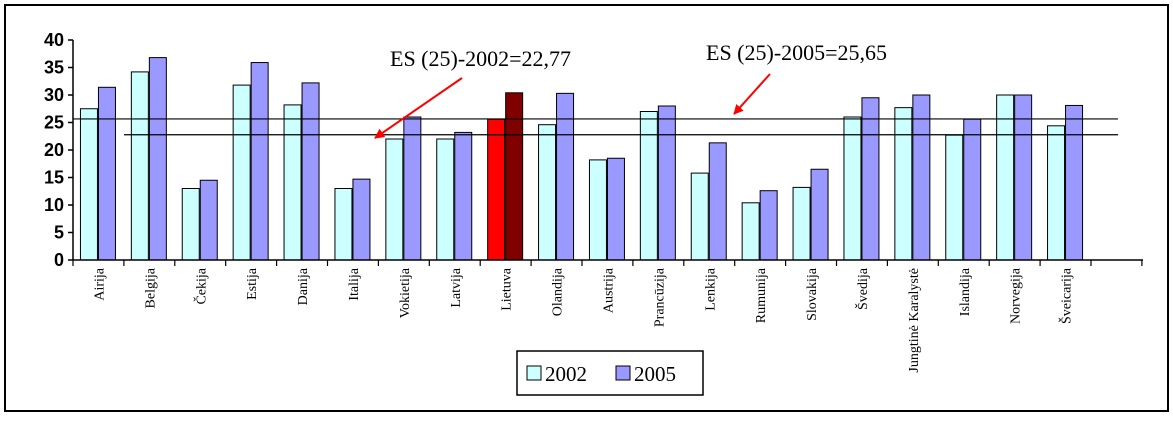 The image size is (1173, 421). What do you see at coordinates (862, 288) in the screenshot?
I see `x-tick-label: Švedija` at bounding box center [862, 288].